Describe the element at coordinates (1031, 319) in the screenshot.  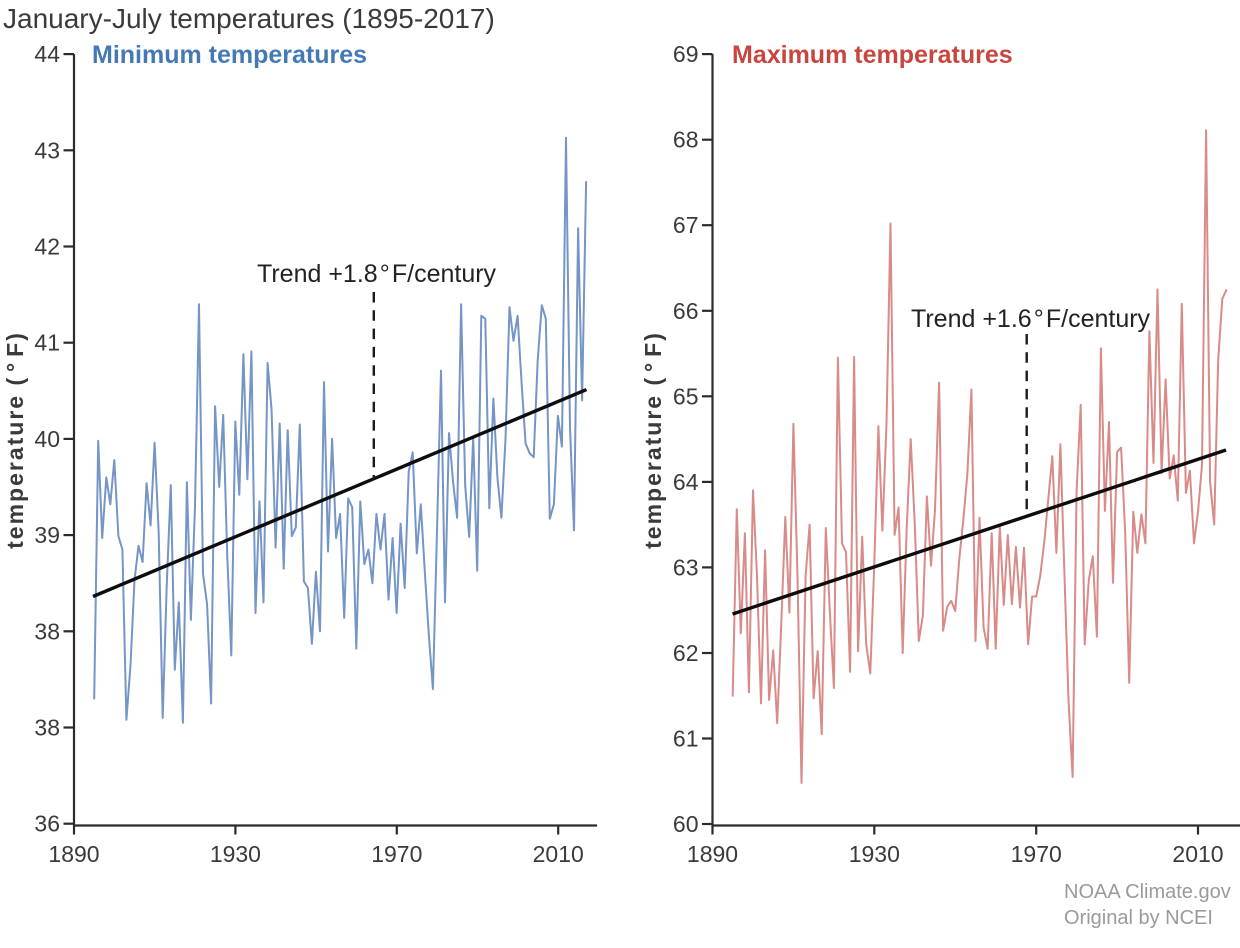
I see `svg-text: Trend +1.6 ° F/century` at that location.